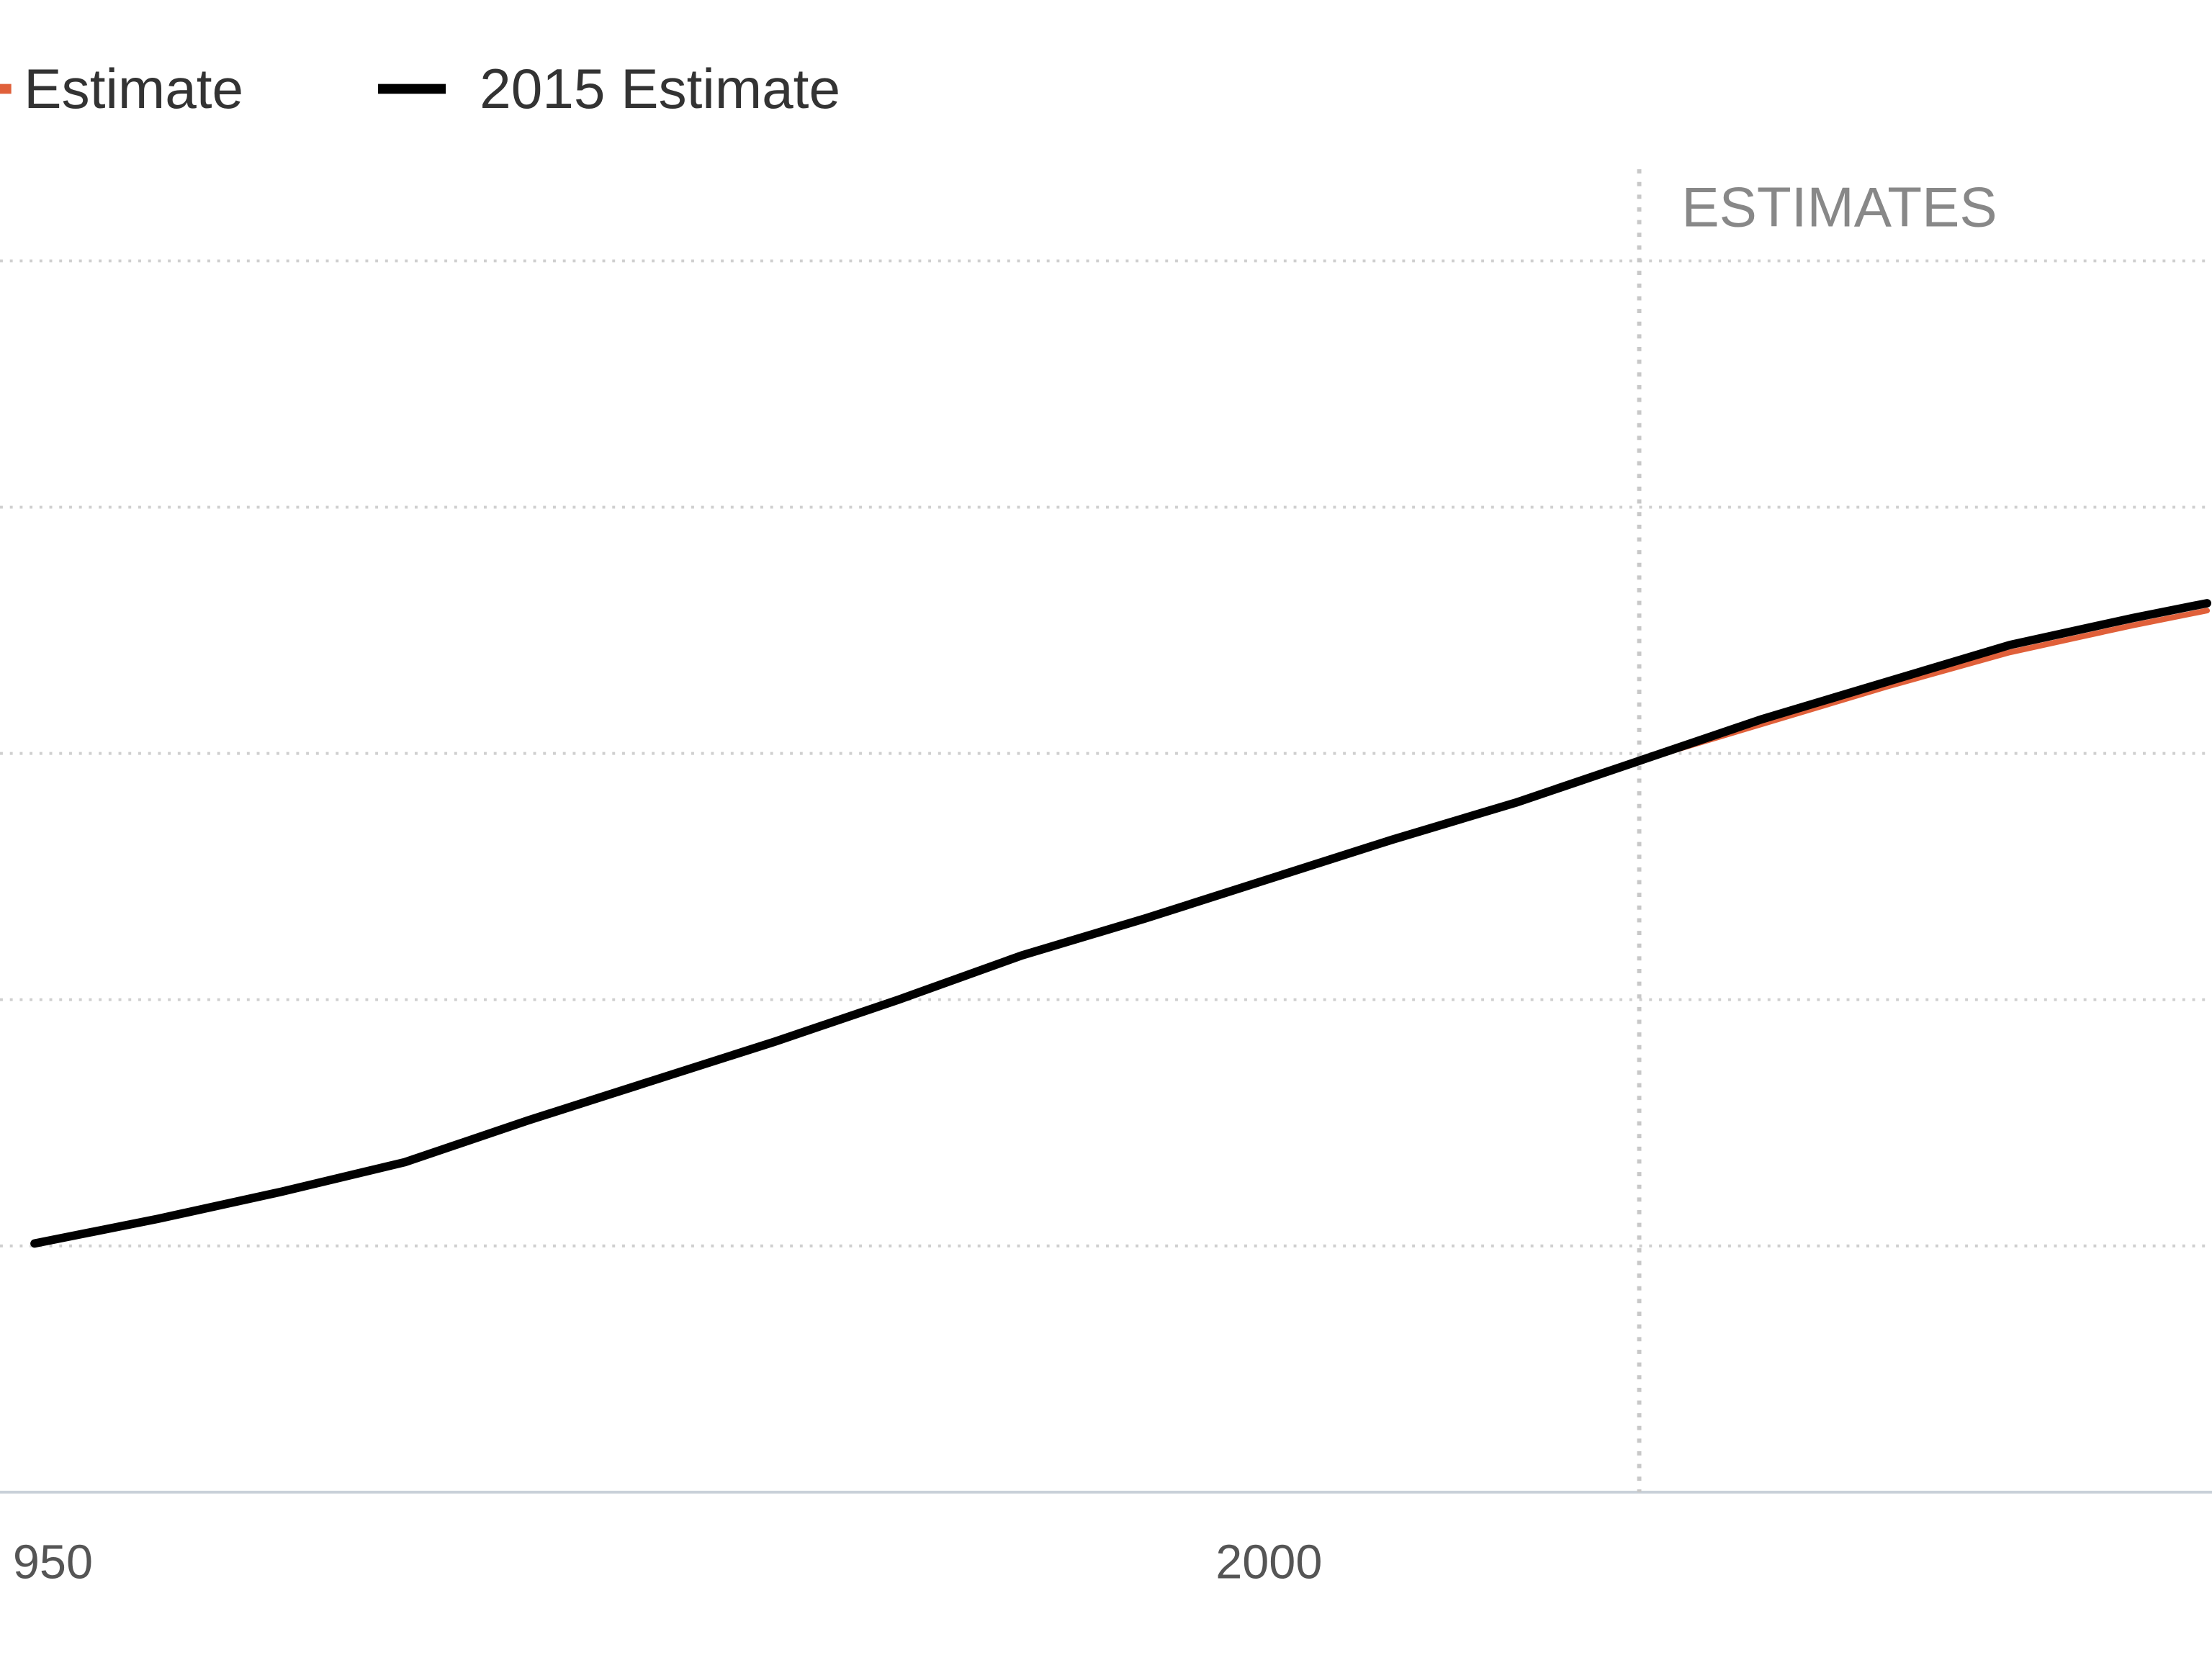 This screenshot has height=1660, width=2212. What do you see at coordinates (133, 88) in the screenshot?
I see `legend-label: Estimate` at bounding box center [133, 88].